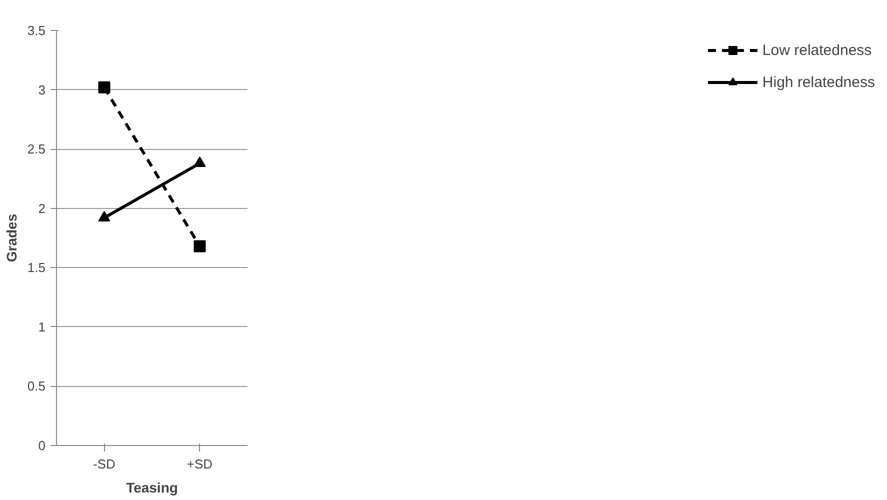  What do you see at coordinates (152, 488) in the screenshot?
I see `x-axis-title: Teasing` at bounding box center [152, 488].